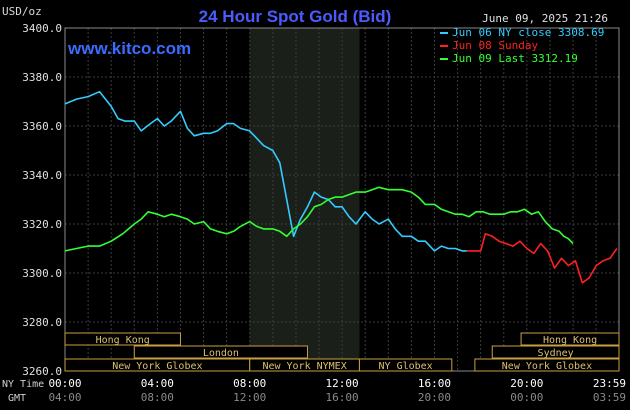 This screenshot has height=410, width=630. Describe the element at coordinates (434, 397) in the screenshot. I see `x-tick-label-gmt: 20:00` at that location.